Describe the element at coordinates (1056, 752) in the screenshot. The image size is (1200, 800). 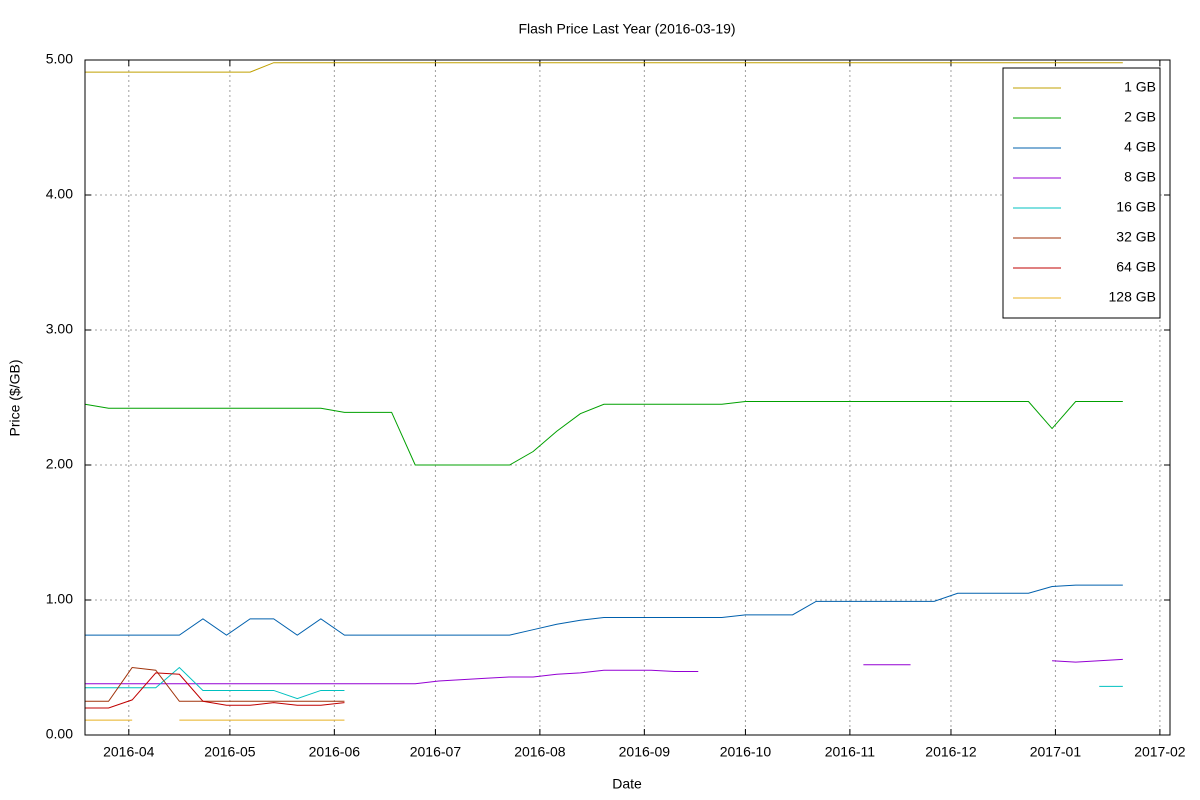
I see `x-tick-label: 2017-01` at that location.